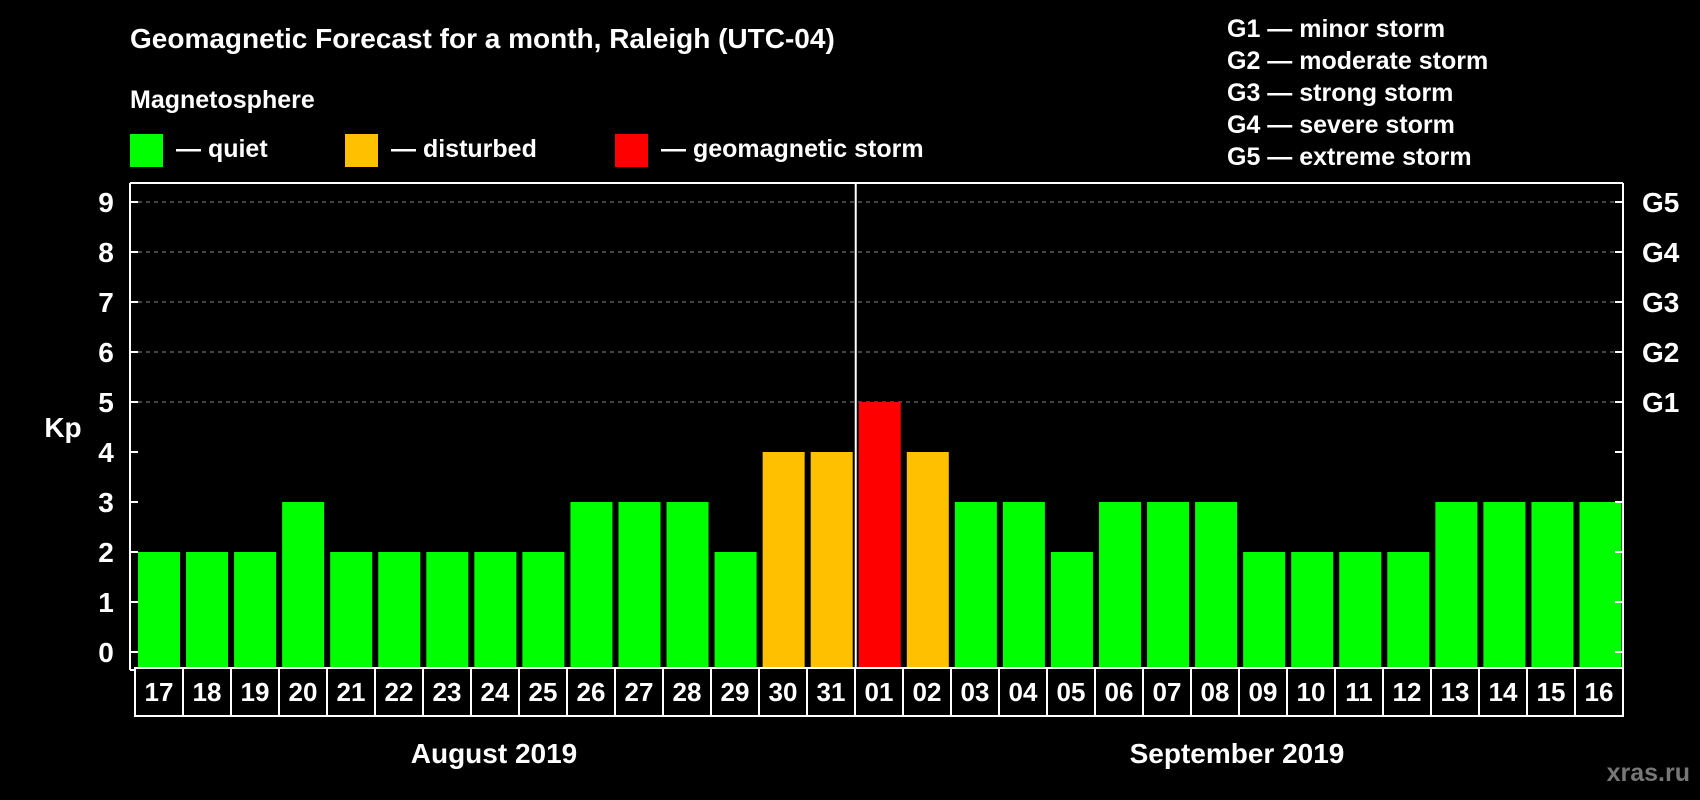 The width and height of the screenshot is (1700, 800). I want to click on y-tick-label-0: 0, so click(106, 652).